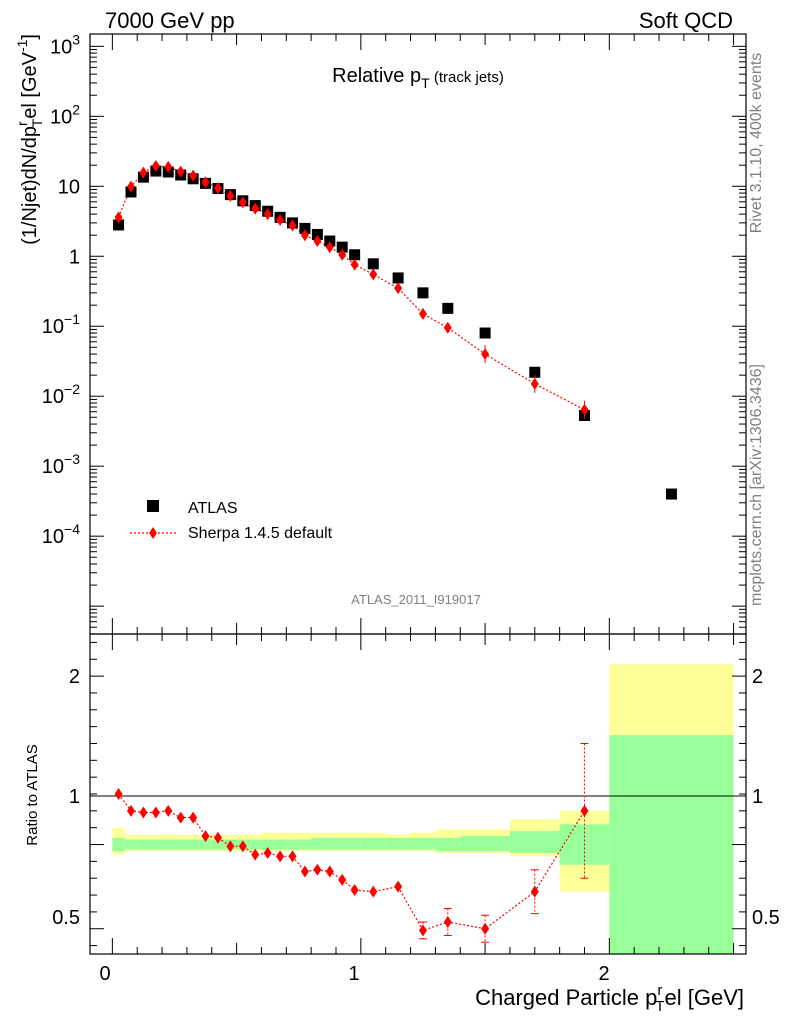 The image size is (786, 1024). What do you see at coordinates (659, 1006) in the screenshot?
I see `x-label-sub: T` at bounding box center [659, 1006].